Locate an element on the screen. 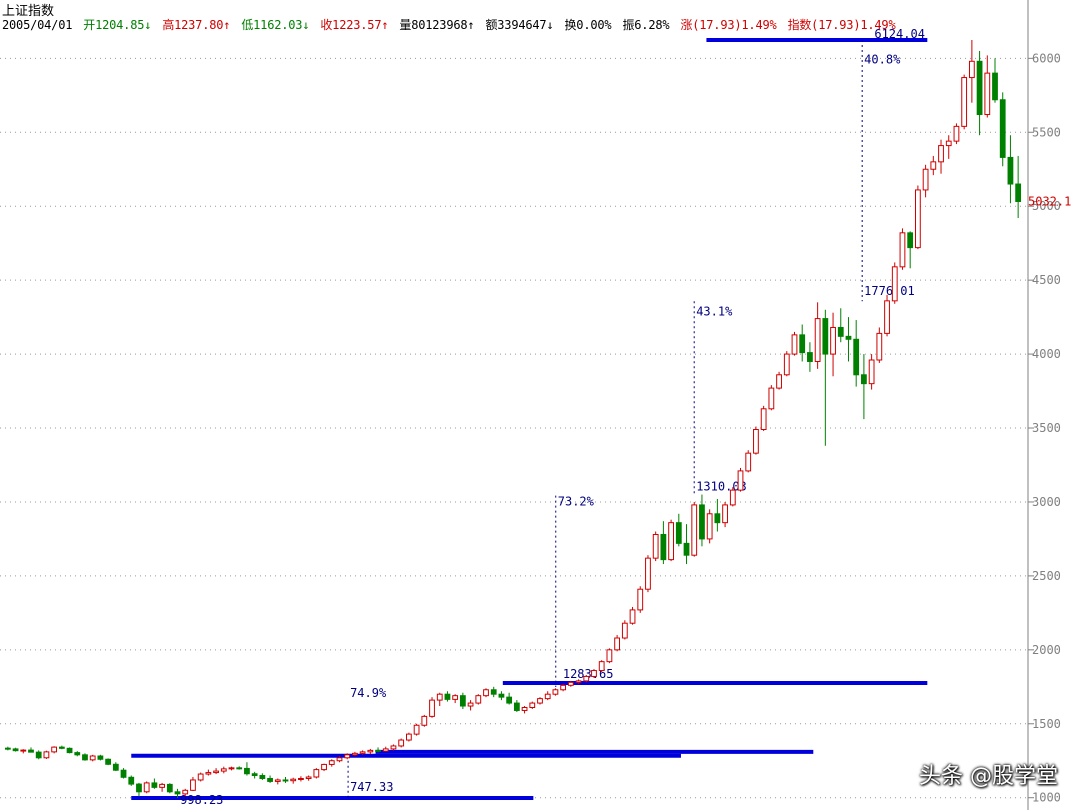  y-tick-label: 1000 is located at coordinates (1046, 798).